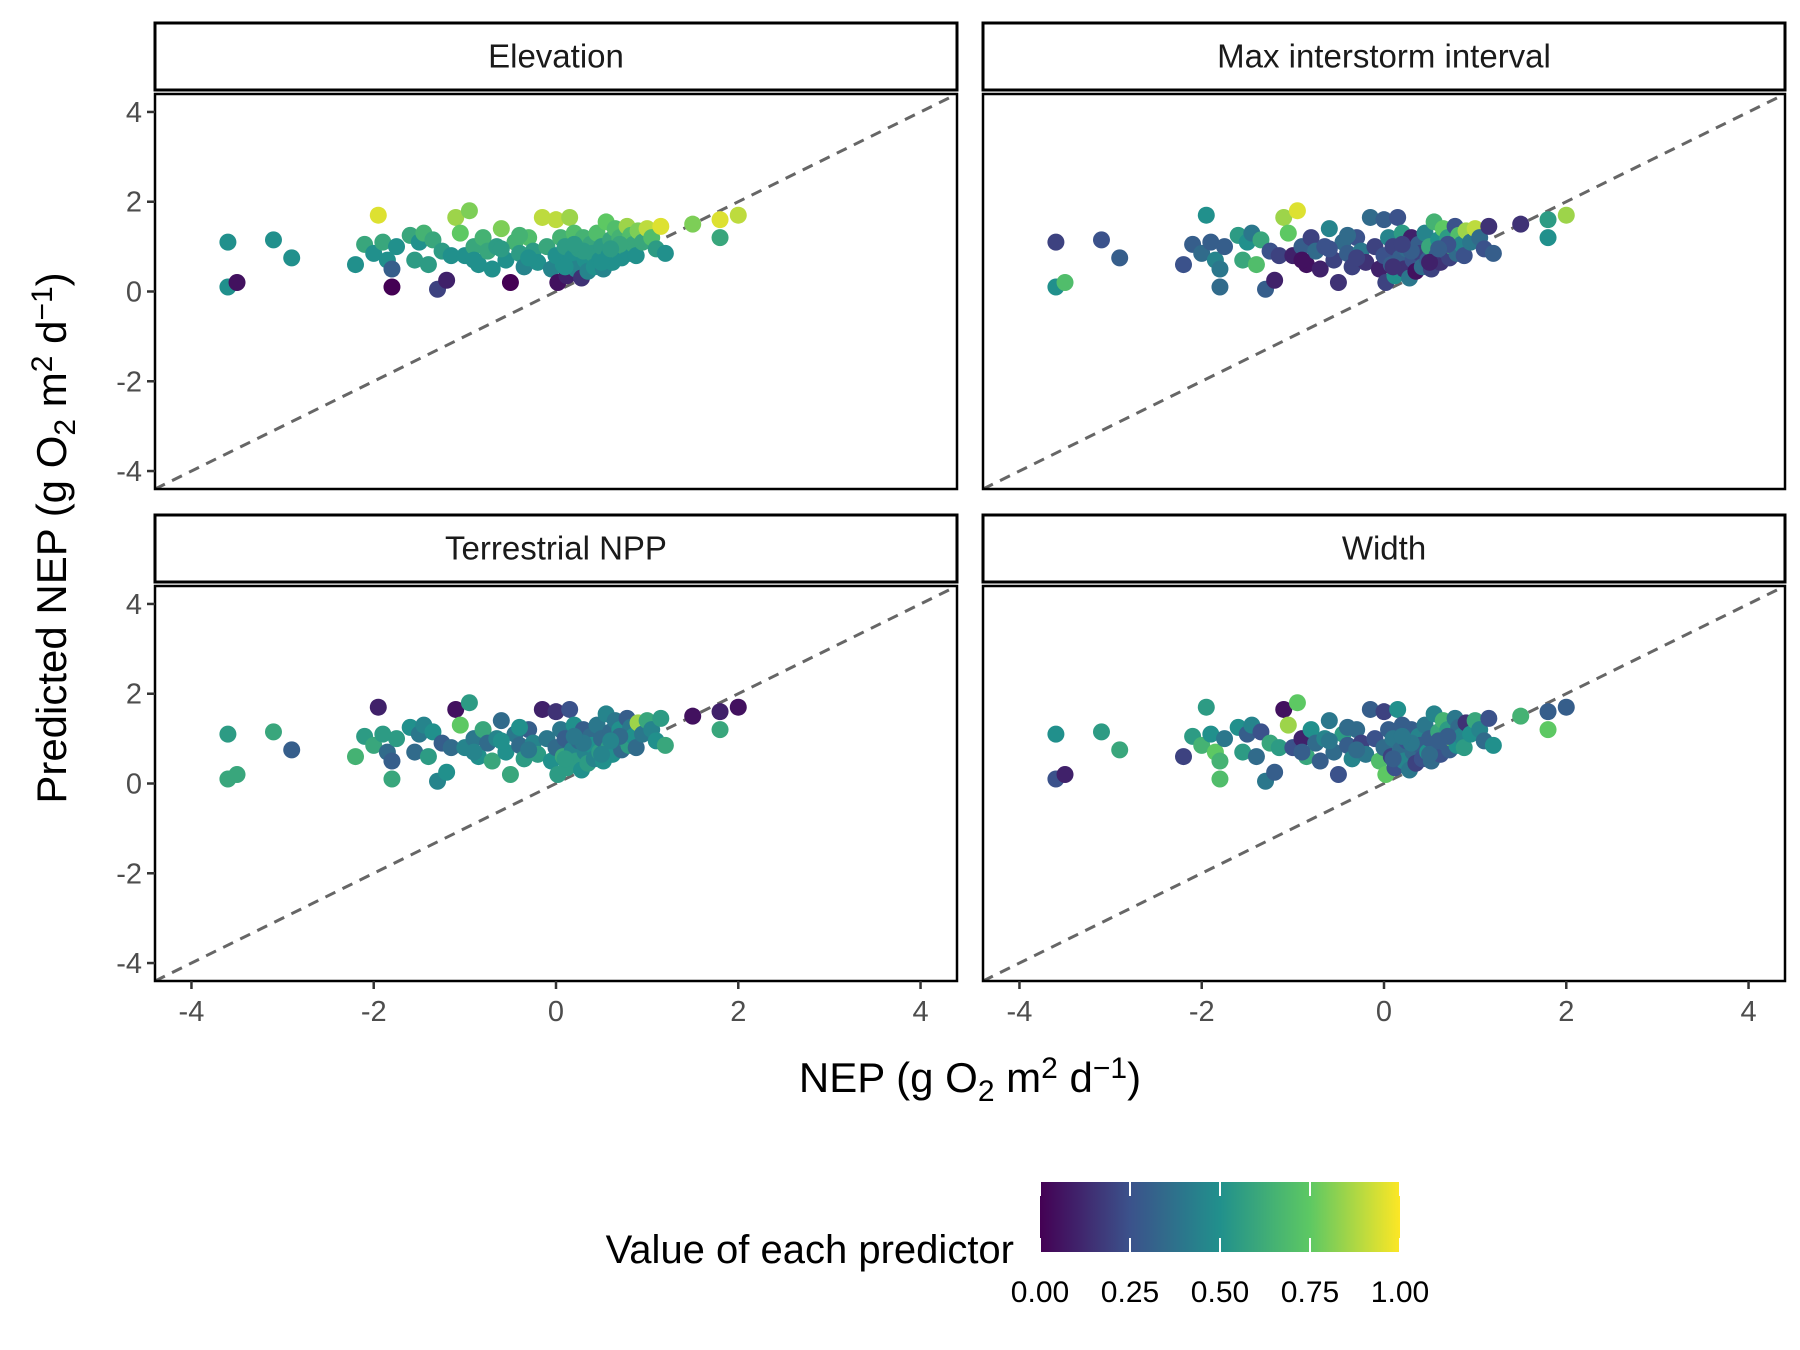  What do you see at coordinates (970, 1080) in the screenshot?
I see `x-axis-title: NEP (g O2 m2 d−1)` at bounding box center [970, 1080].